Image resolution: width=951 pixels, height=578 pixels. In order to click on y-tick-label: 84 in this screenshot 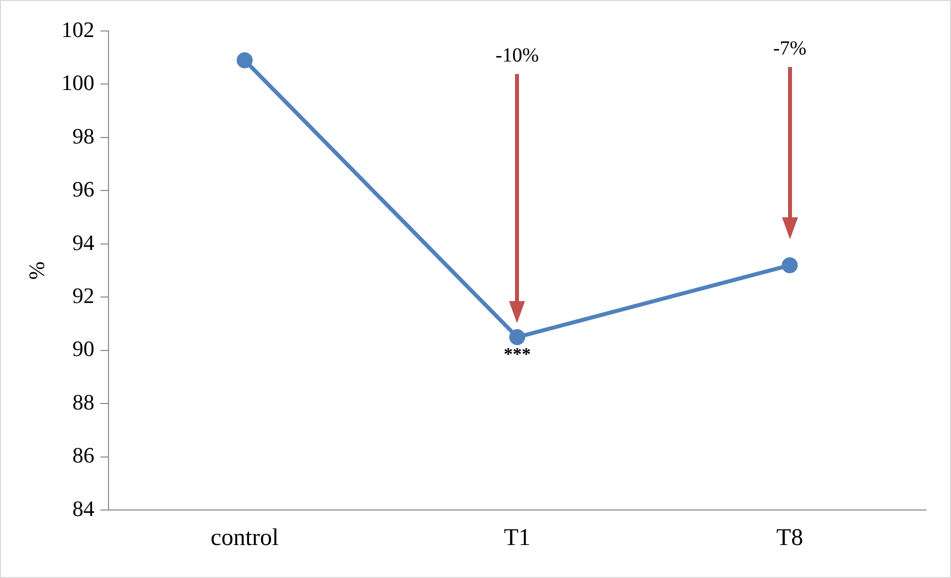, I will do `click(83, 508)`.